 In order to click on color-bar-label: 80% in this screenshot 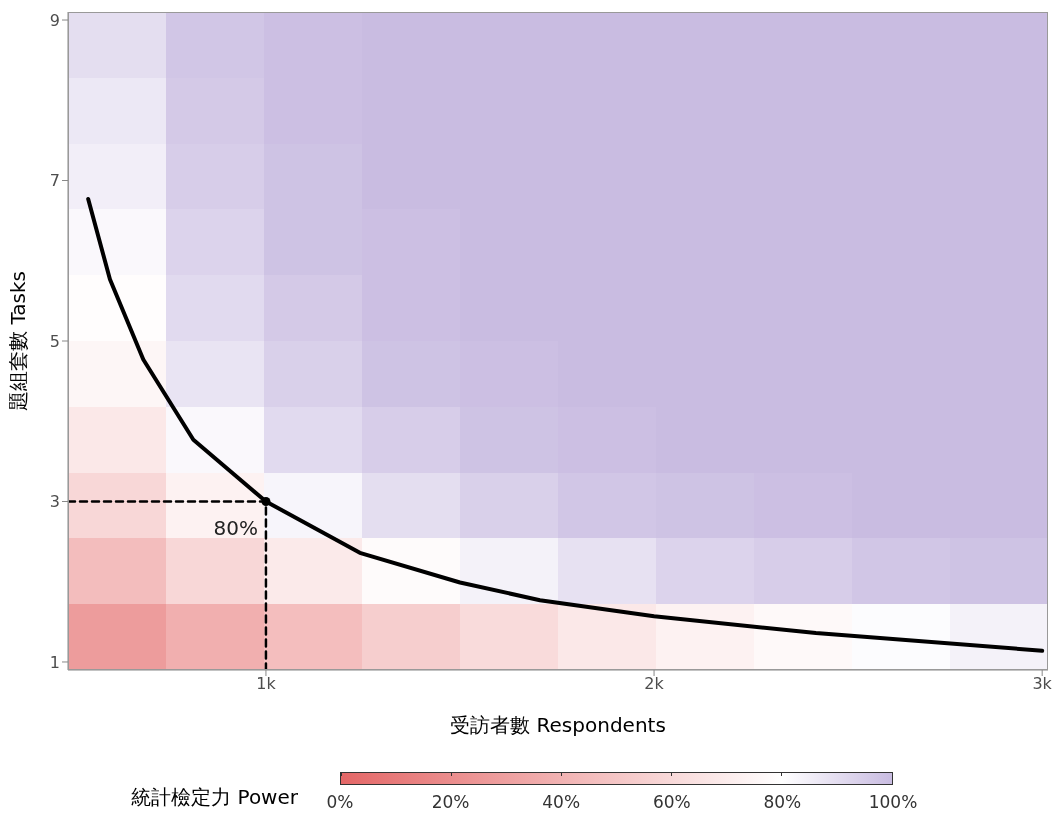, I will do `click(782, 802)`.